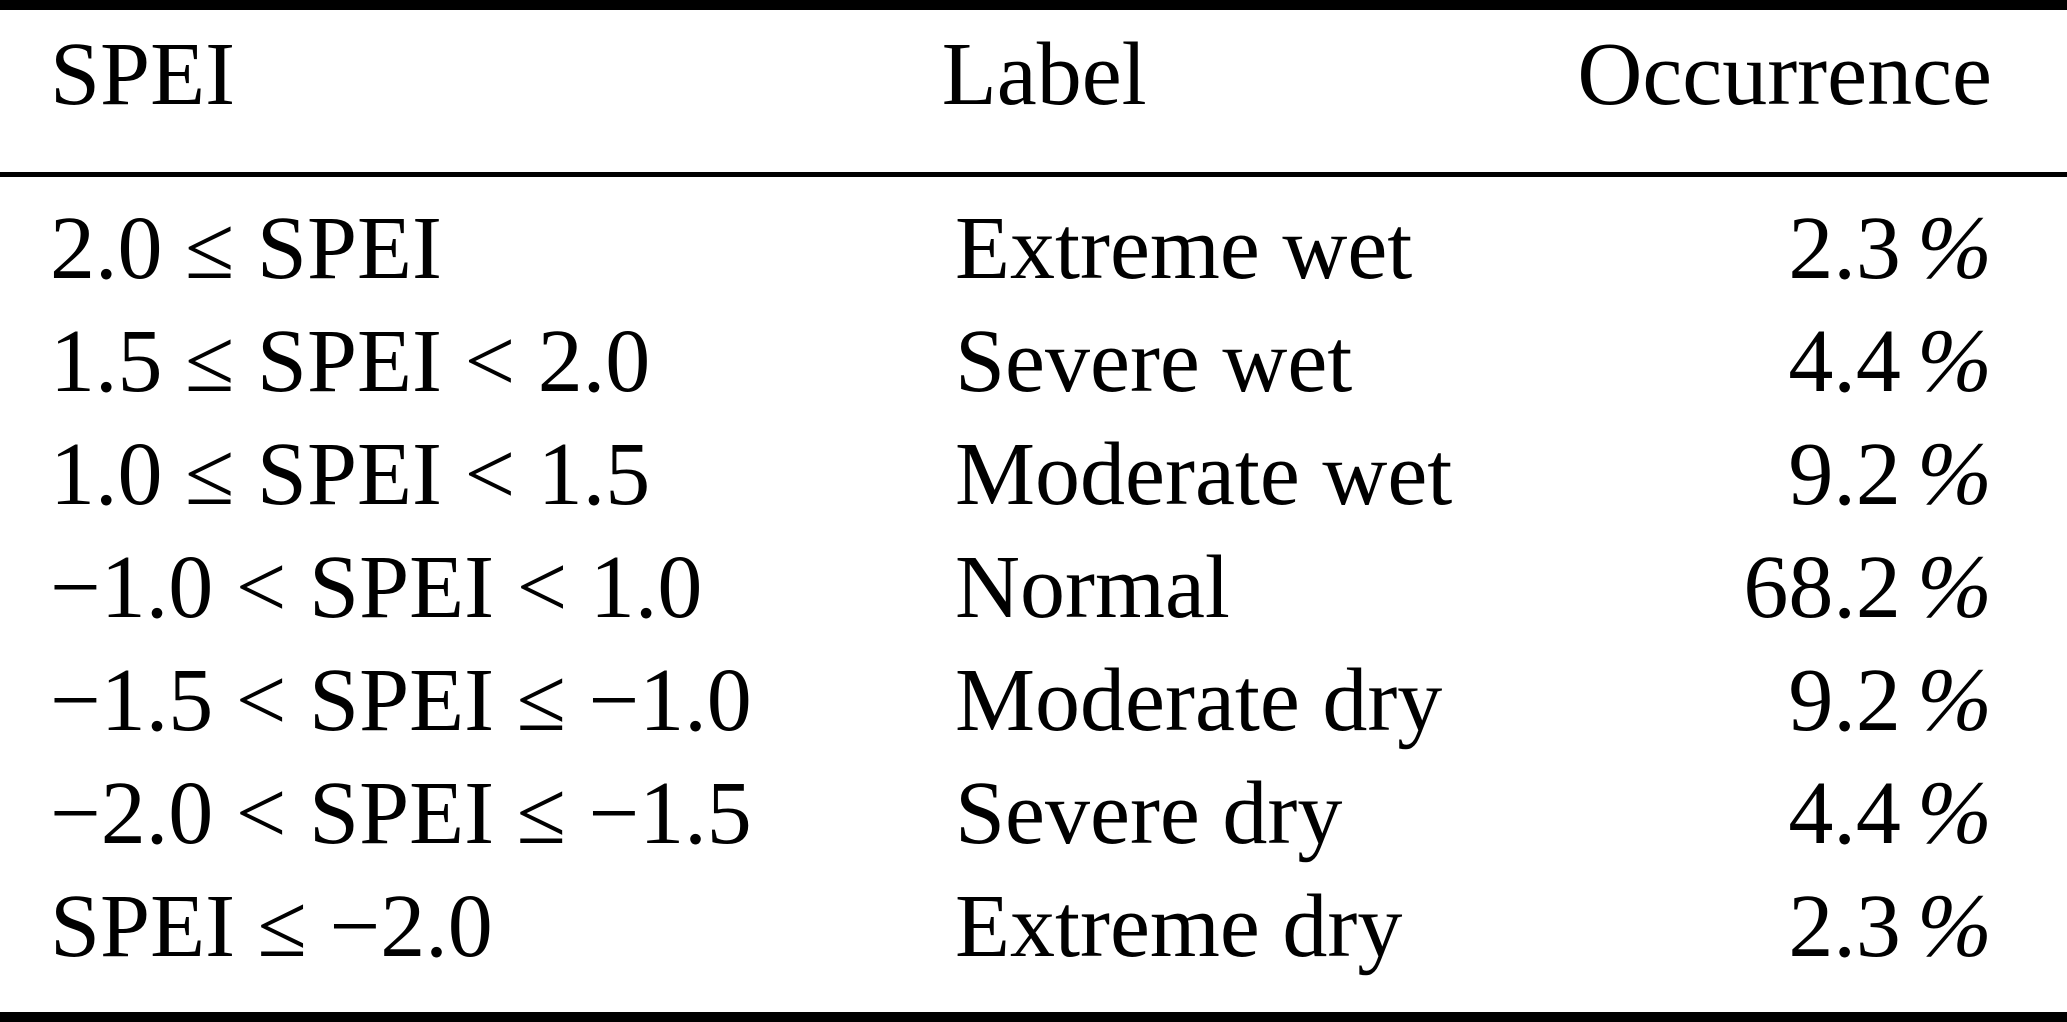  Describe the element at coordinates (1149, 813) in the screenshot. I see `label-cell: Severe dry` at that location.